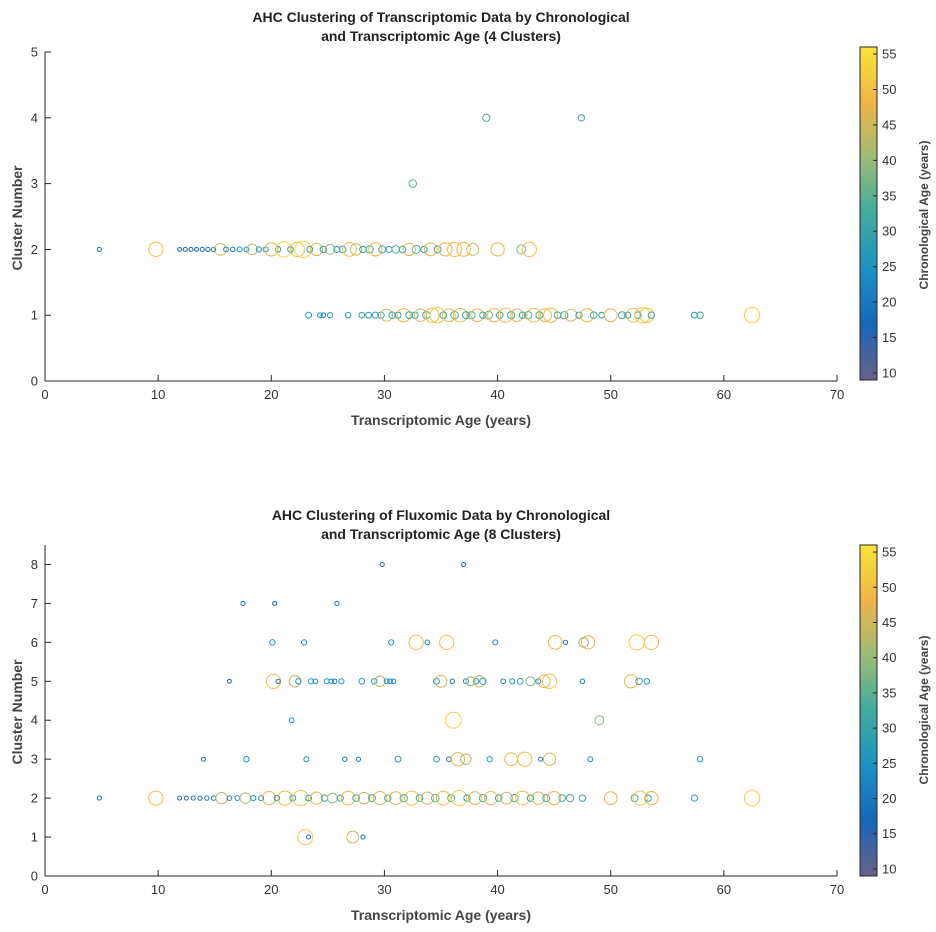 The width and height of the screenshot is (936, 932). Describe the element at coordinates (868, 213) in the screenshot. I see `colorbar-gradient` at that location.